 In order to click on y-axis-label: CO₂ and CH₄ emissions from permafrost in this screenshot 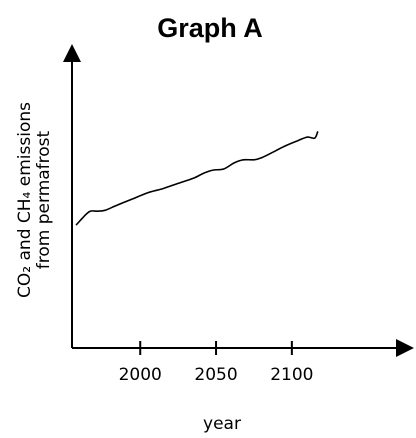, I will do `click(34, 200)`.